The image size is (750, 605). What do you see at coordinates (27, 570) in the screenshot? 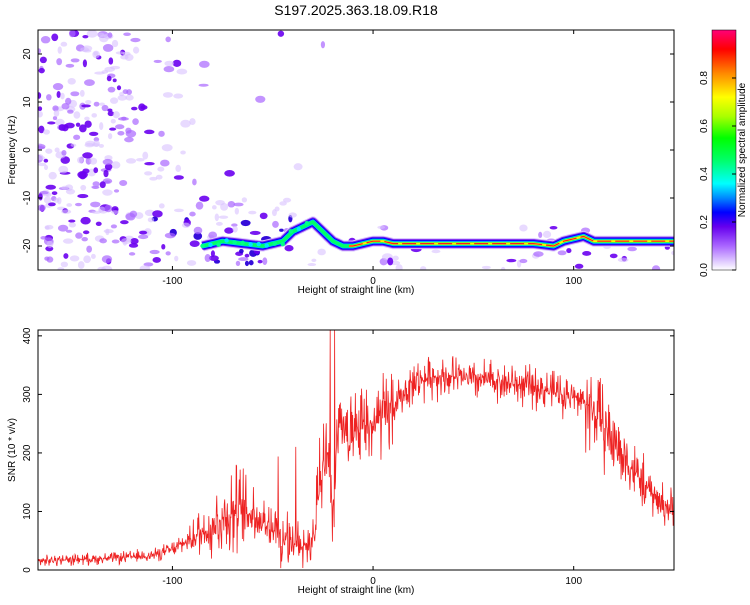
I see `snr-y-tick-label: 0` at bounding box center [27, 570].